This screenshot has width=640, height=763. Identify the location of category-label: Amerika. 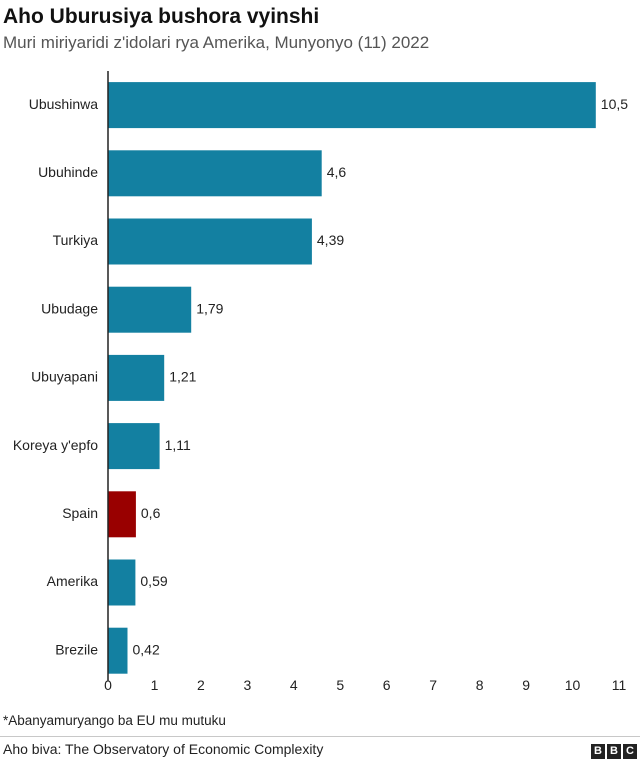
(73, 581).